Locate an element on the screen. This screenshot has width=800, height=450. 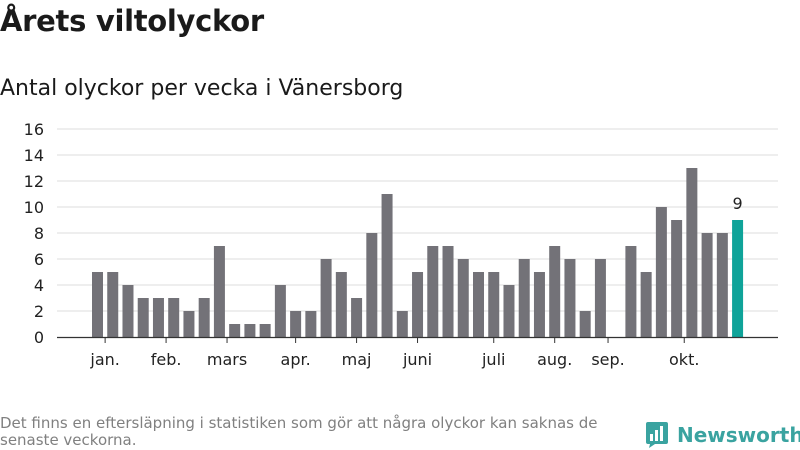
y-tick-label-4: 4 is located at coordinates (39, 285).